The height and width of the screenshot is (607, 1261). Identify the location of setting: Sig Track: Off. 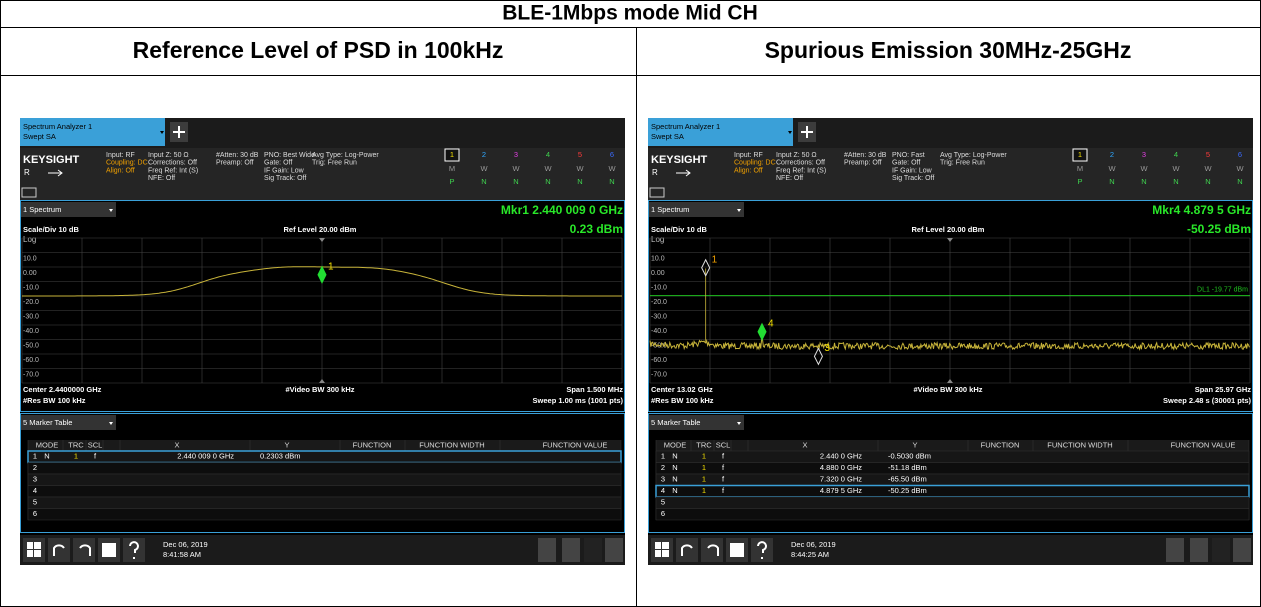
(913, 178).